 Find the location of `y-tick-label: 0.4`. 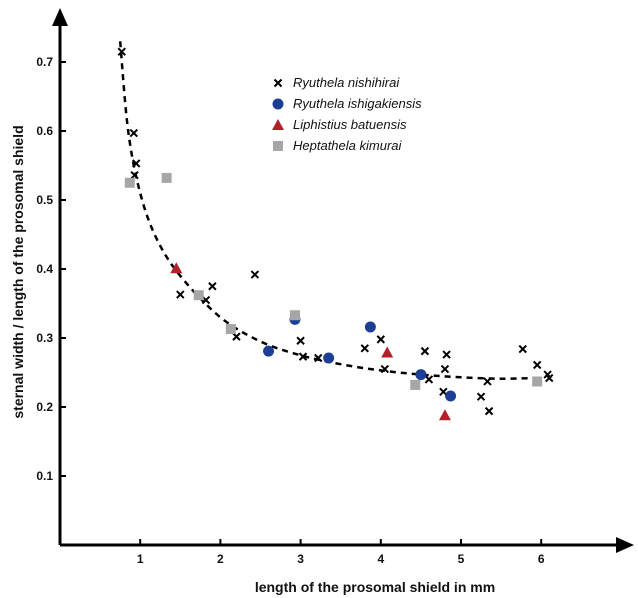

y-tick-label: 0.4 is located at coordinates (44, 269).